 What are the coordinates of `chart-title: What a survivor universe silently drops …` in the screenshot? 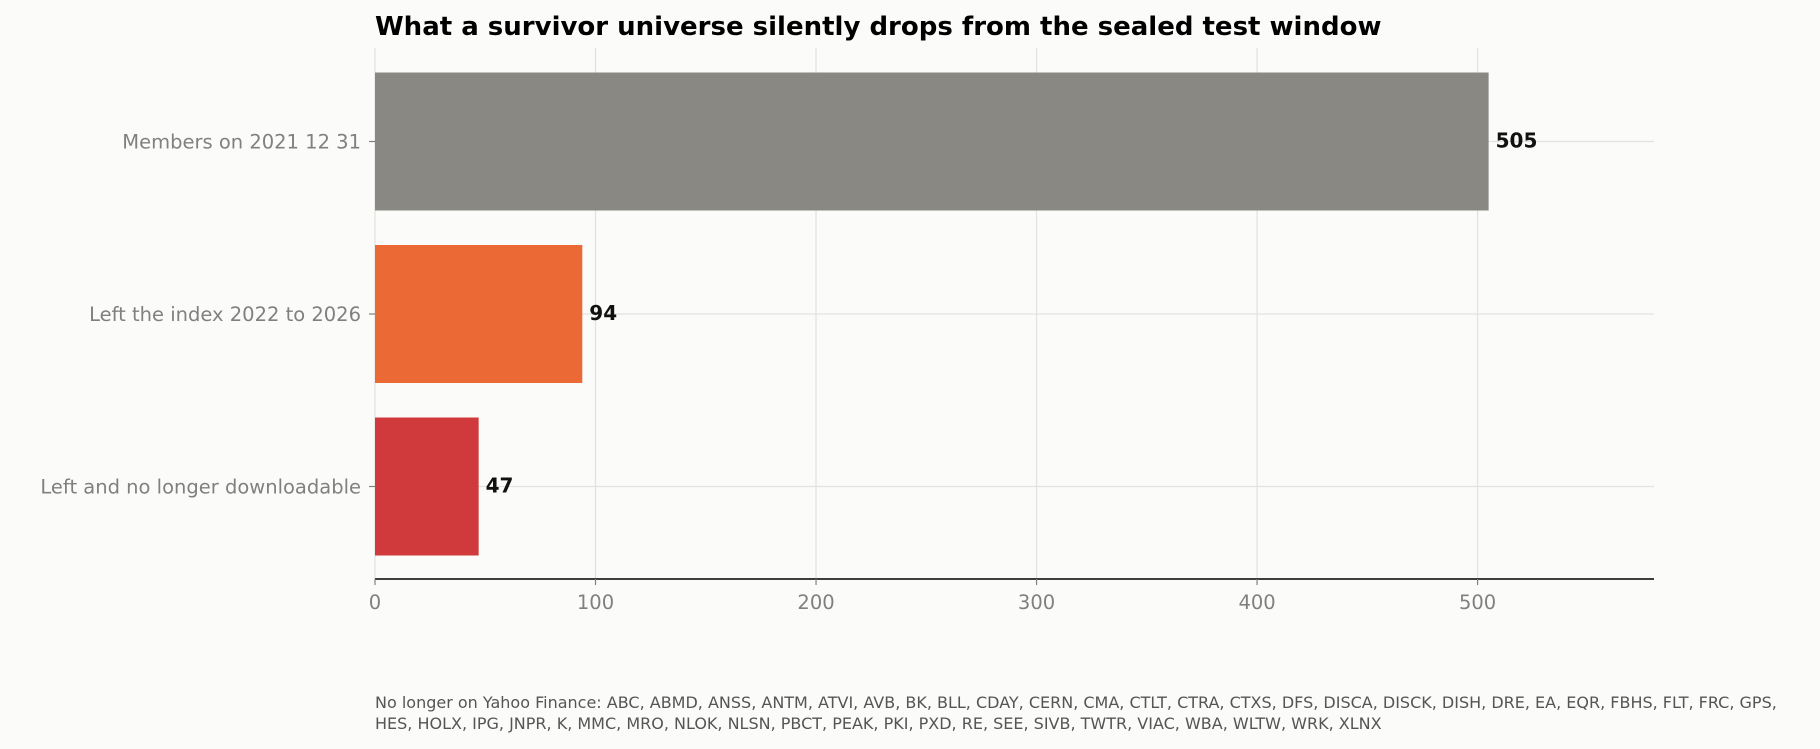 It's located at (878, 27).